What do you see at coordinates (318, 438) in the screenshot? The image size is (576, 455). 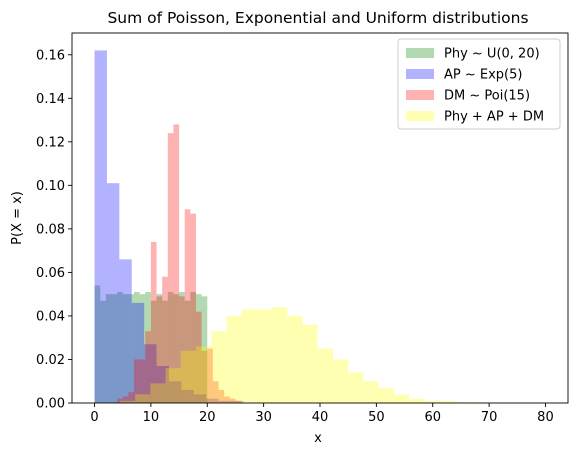 I see `x-axis-label: x` at bounding box center [318, 438].